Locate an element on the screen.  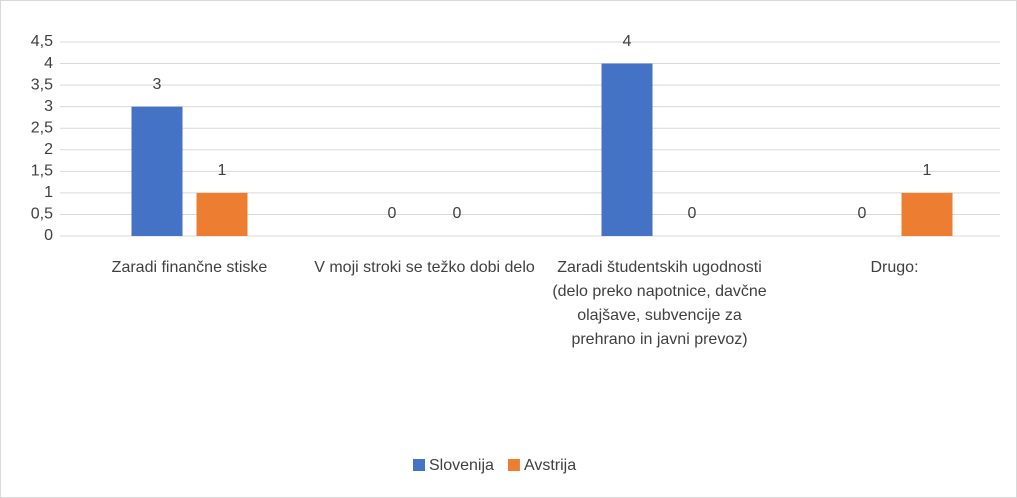
y-tick-label: 4,5 is located at coordinates (42, 41).